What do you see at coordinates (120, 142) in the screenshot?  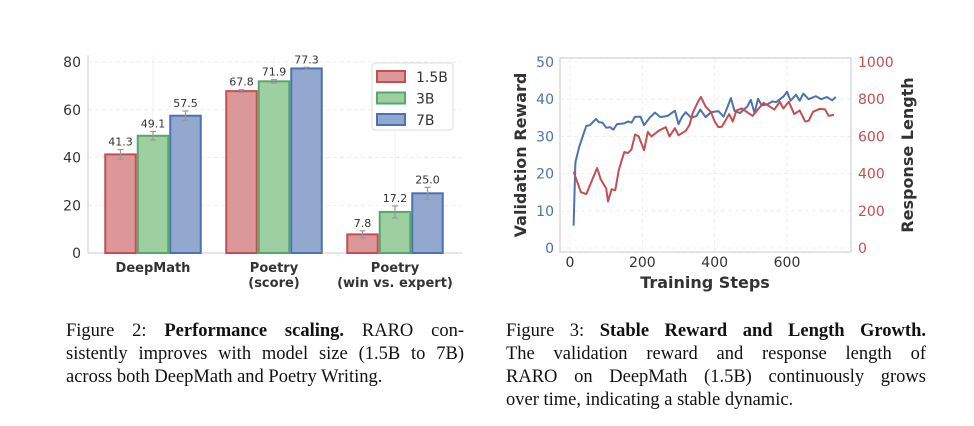 I see `data-label: 41.3` at bounding box center [120, 142].